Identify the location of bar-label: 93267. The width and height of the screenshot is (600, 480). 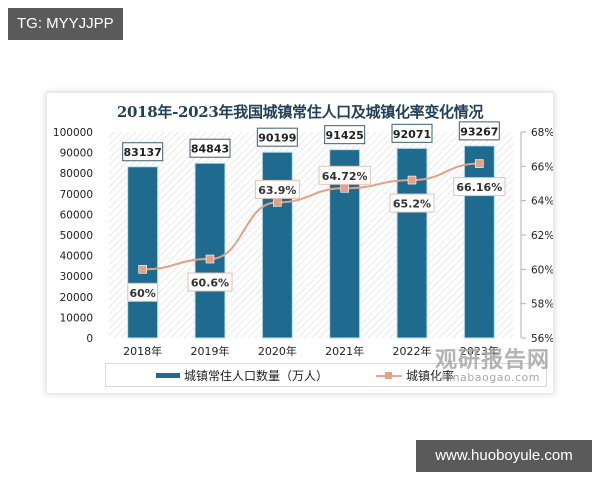
(479, 131).